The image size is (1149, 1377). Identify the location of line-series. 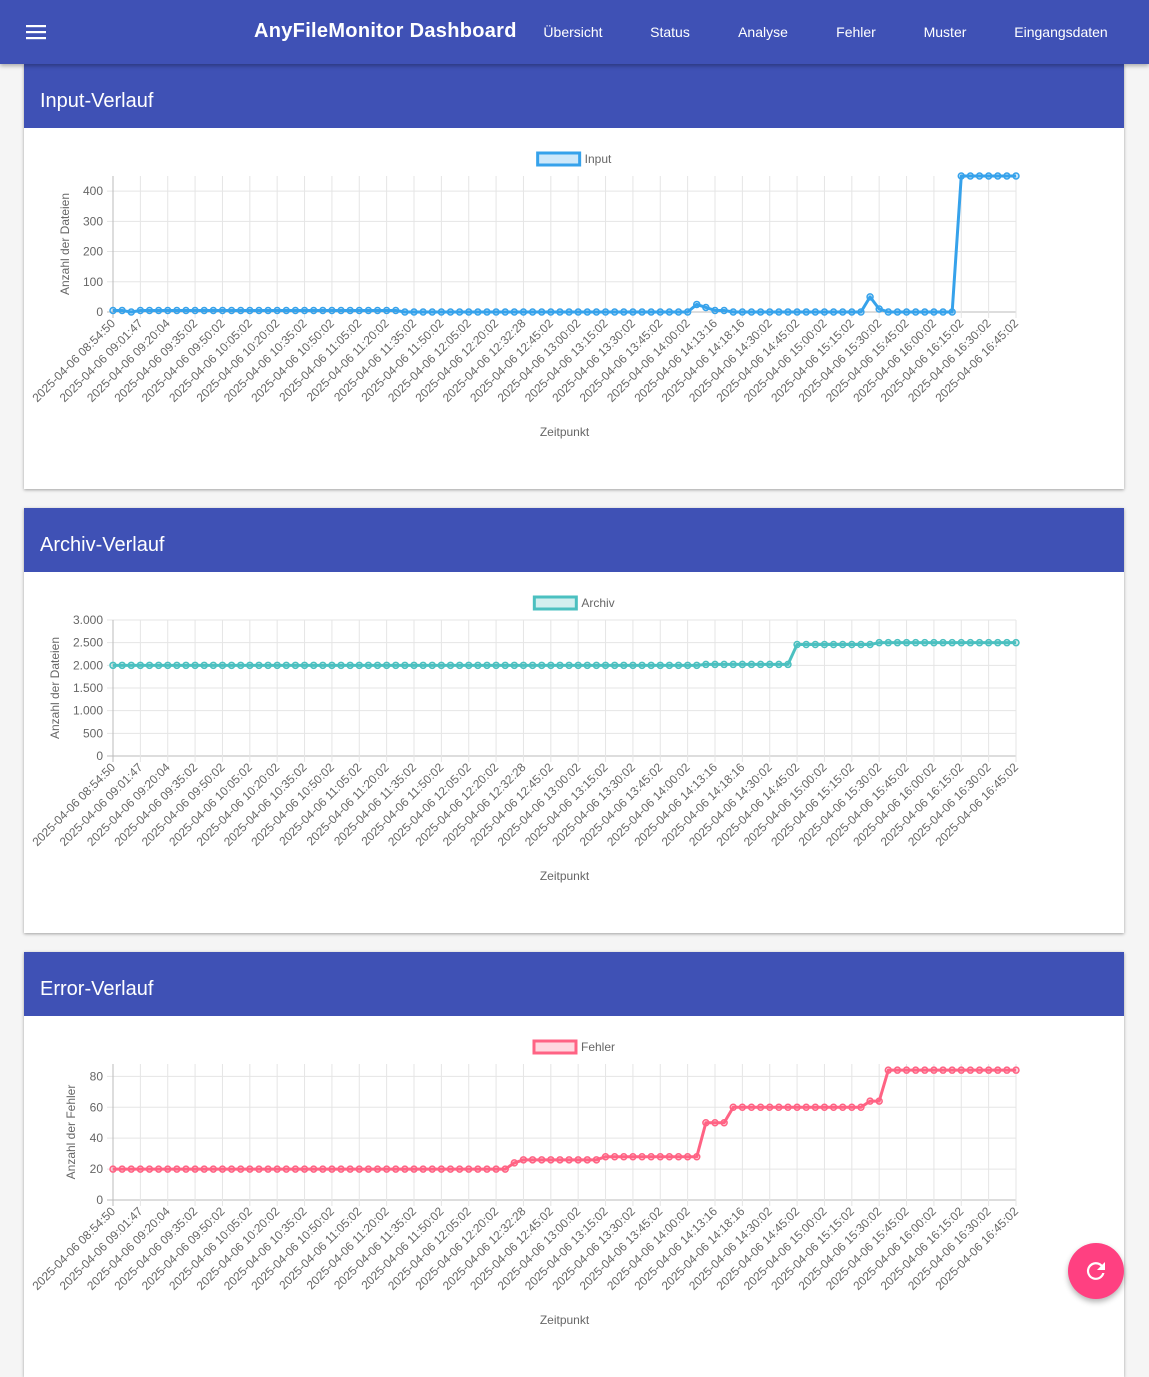
(564, 654).